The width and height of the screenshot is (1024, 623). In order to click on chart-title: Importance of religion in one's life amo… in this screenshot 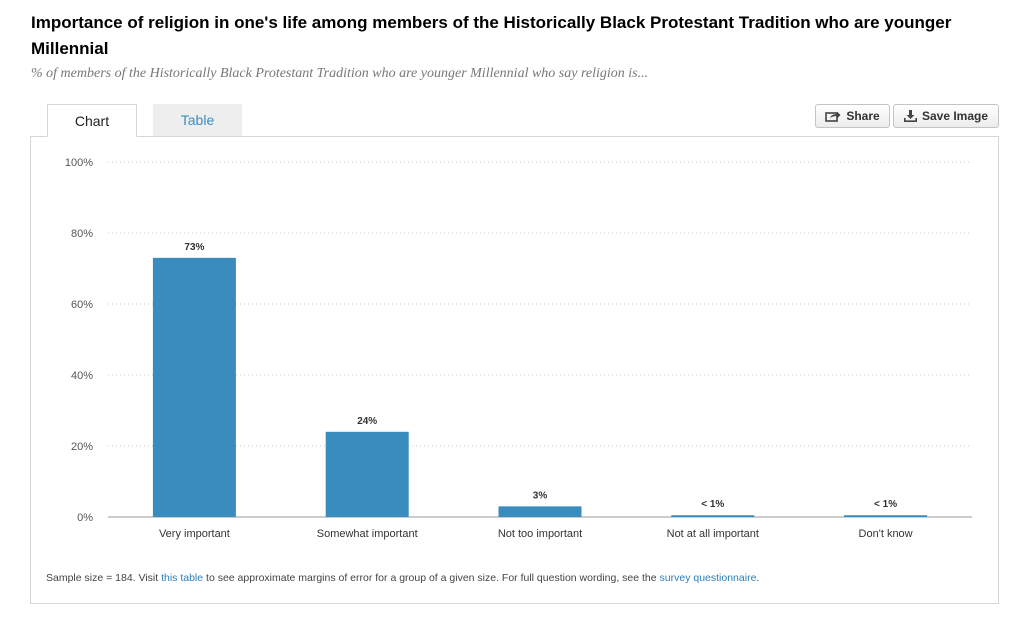, I will do `click(491, 35)`.